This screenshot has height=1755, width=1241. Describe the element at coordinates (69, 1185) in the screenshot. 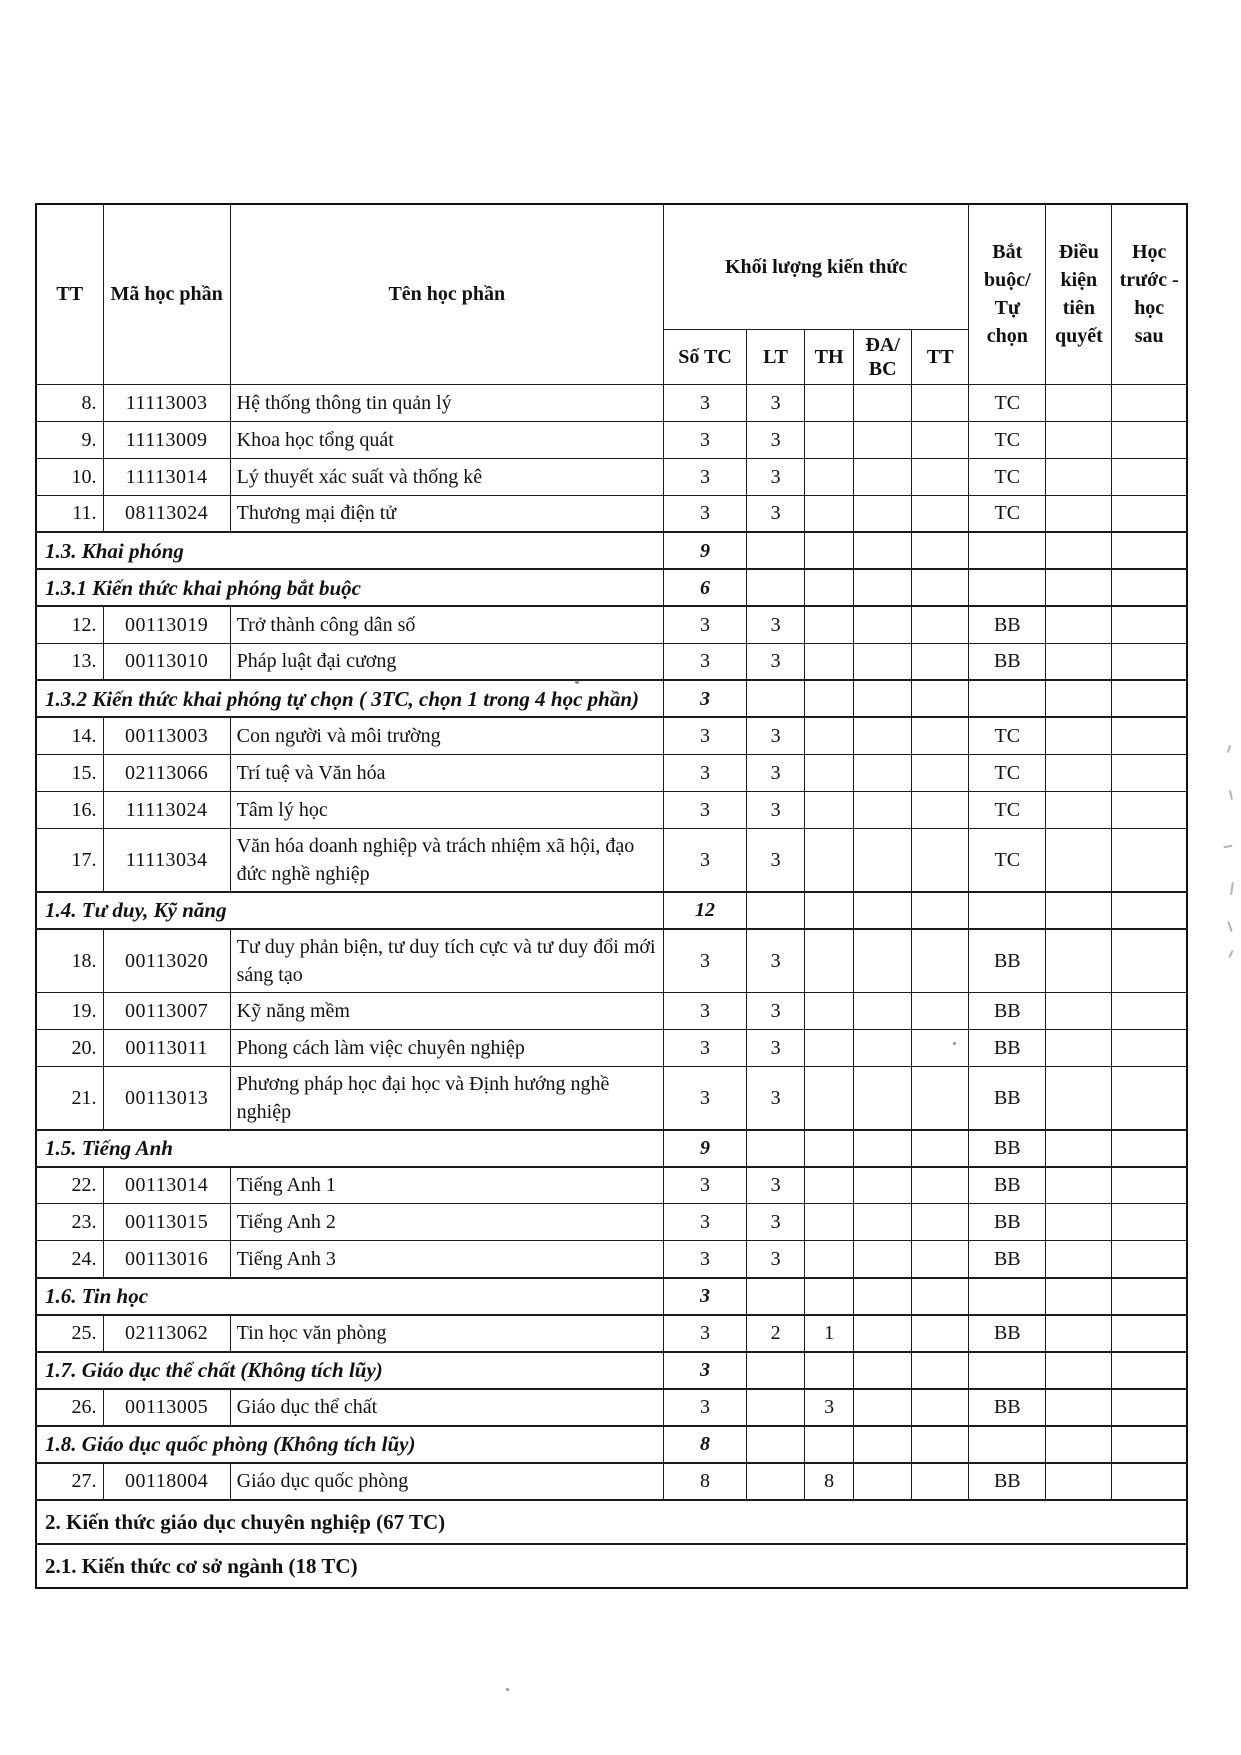

I see `cell-order: 22.` at that location.